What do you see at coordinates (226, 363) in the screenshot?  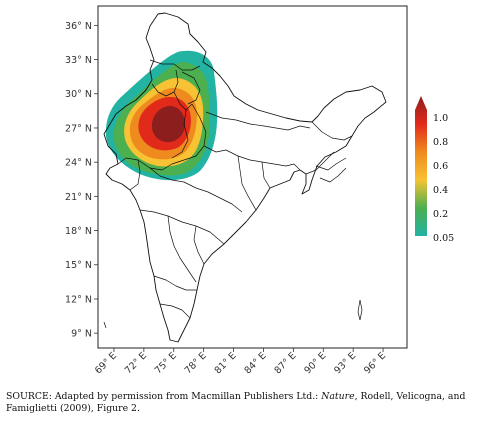 I see `lon-tick-label: 81° E` at bounding box center [226, 363].